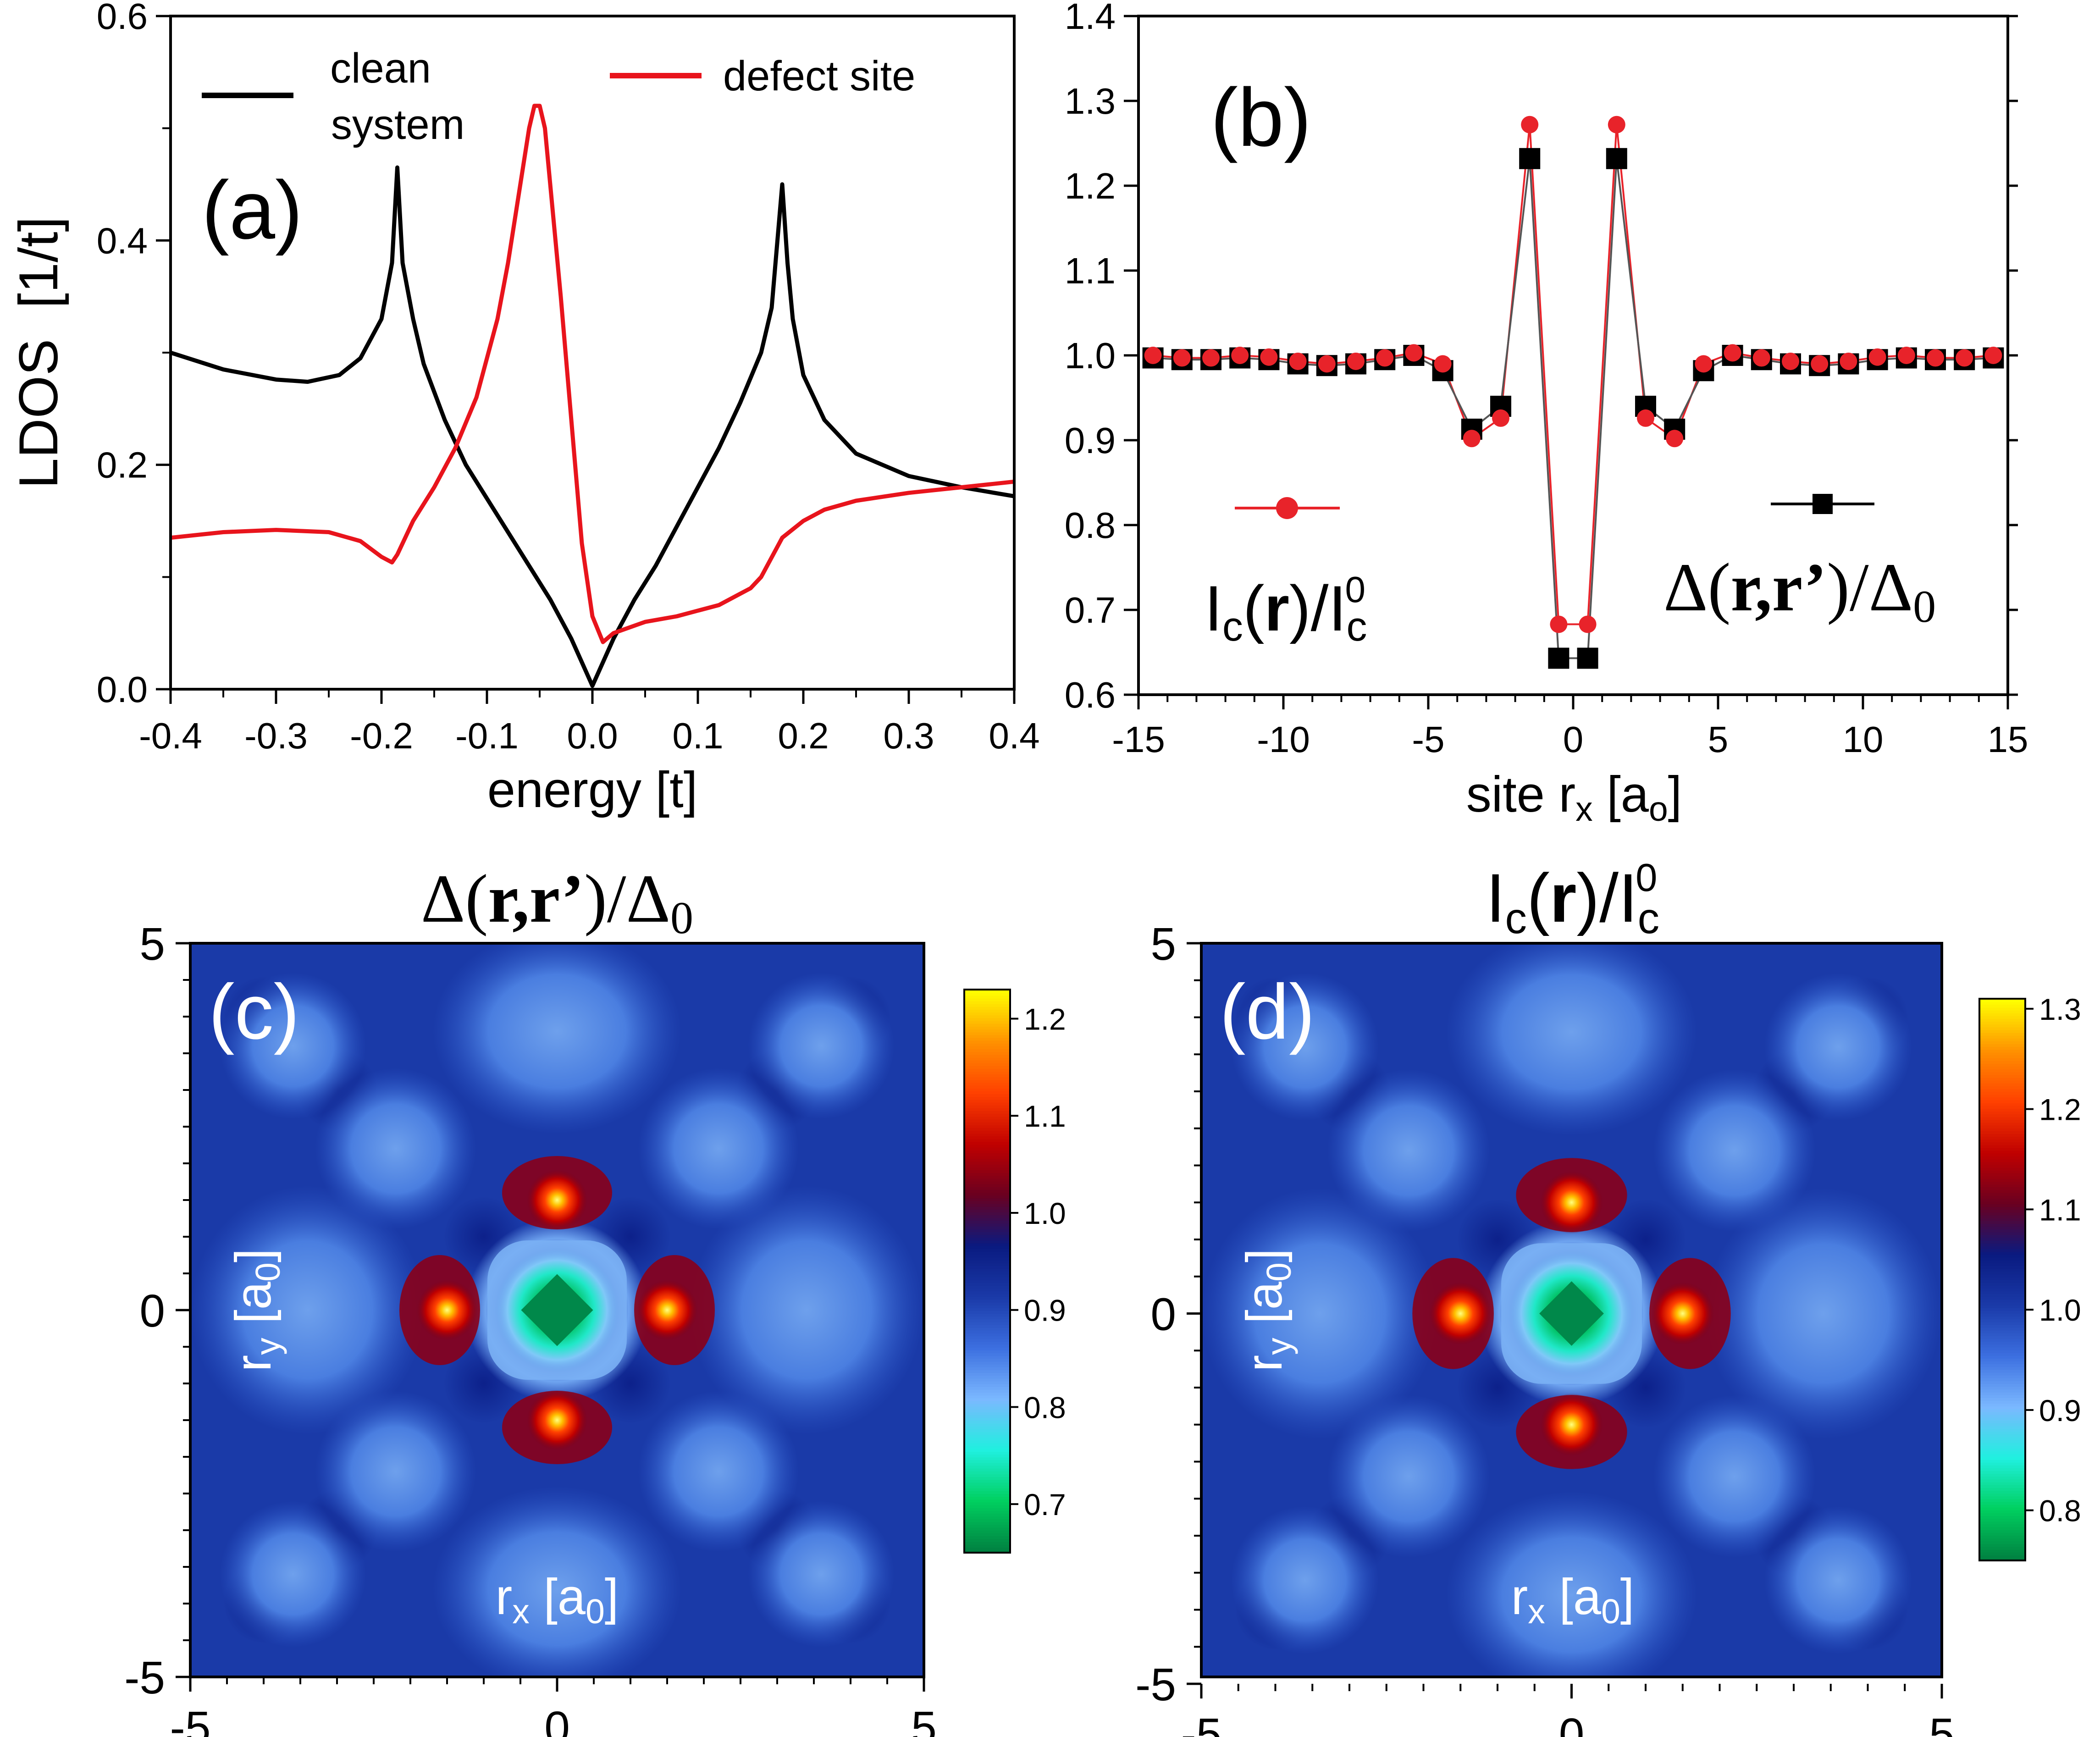 The height and width of the screenshot is (1737, 2100). What do you see at coordinates (152, 1311) in the screenshot?
I see `map-ytick-label: 0` at bounding box center [152, 1311].